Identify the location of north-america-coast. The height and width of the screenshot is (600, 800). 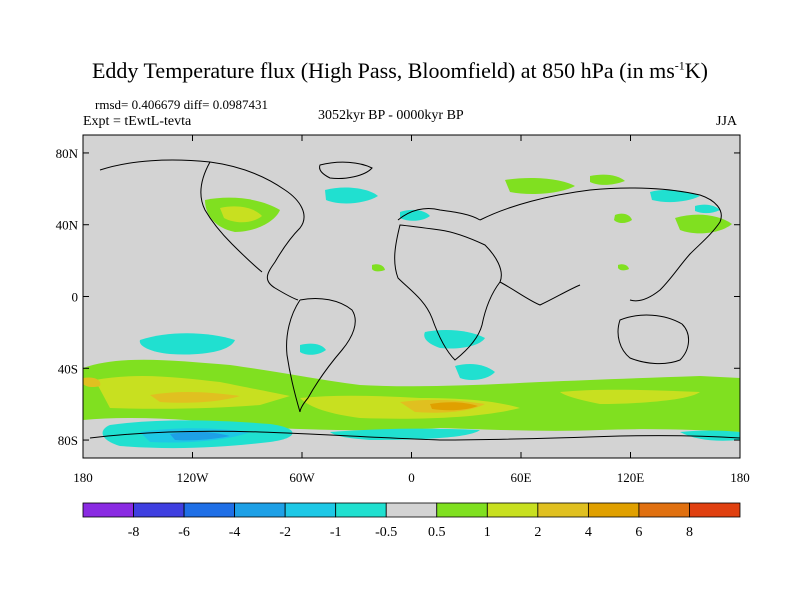
(202, 230).